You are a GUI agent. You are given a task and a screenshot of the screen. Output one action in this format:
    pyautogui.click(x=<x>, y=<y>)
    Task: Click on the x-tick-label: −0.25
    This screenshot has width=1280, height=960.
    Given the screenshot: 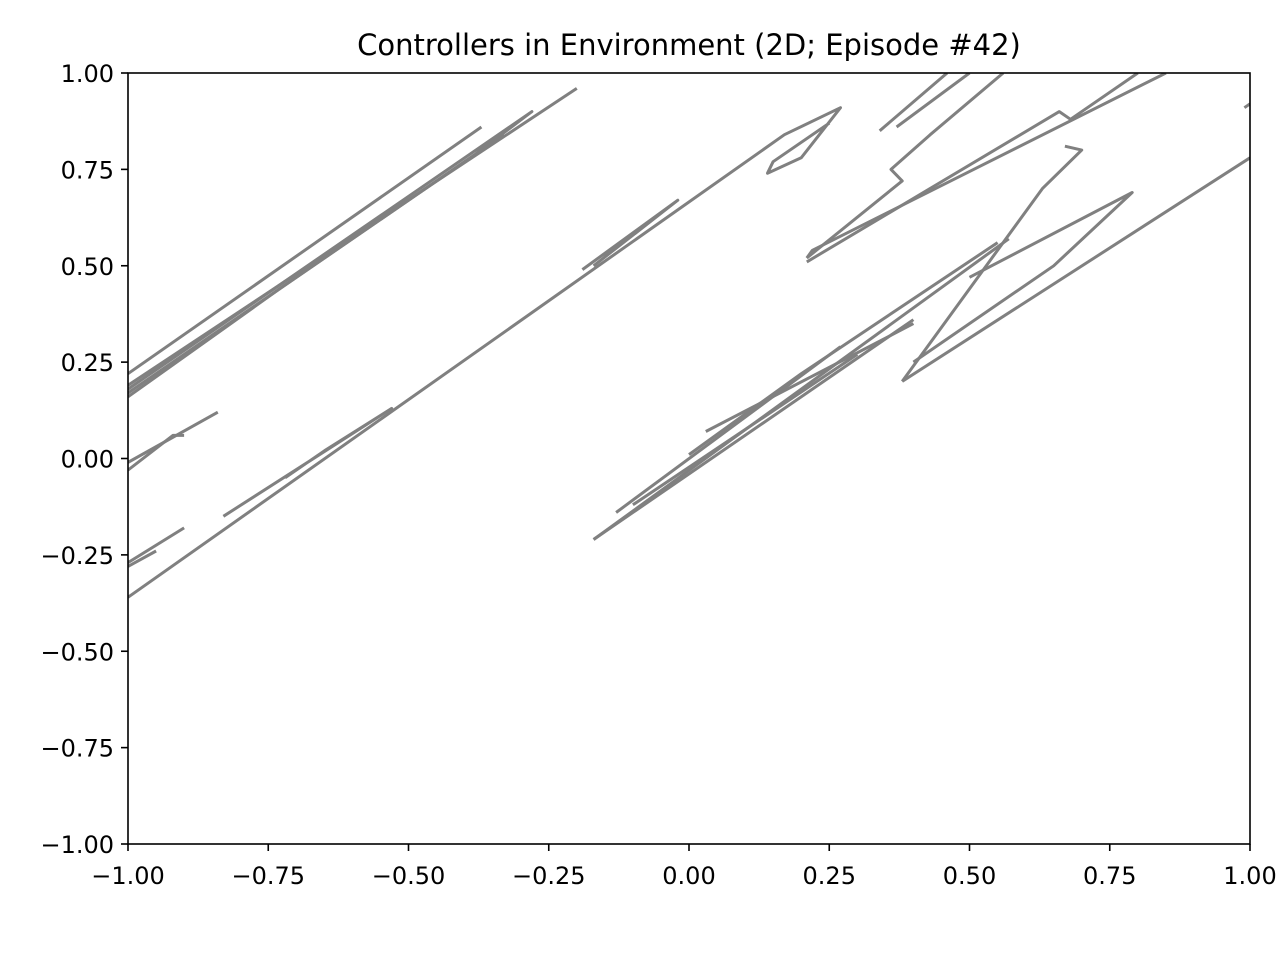 What is the action you would take?
    pyautogui.click(x=549, y=876)
    